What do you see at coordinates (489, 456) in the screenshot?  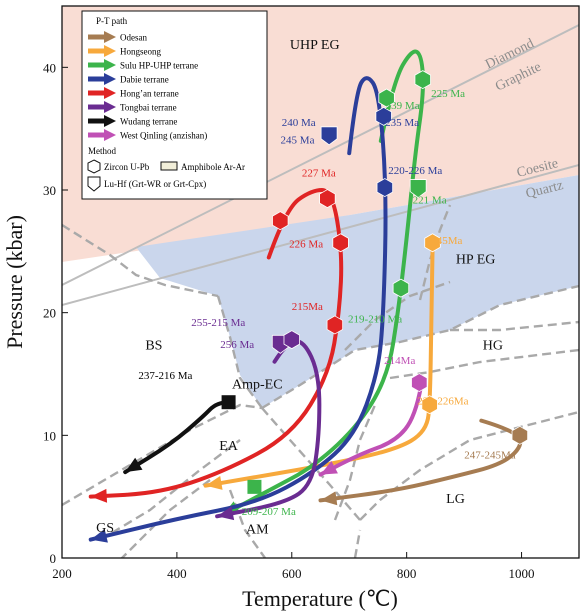 I see `age-label: 247-245Ma` at bounding box center [489, 456].